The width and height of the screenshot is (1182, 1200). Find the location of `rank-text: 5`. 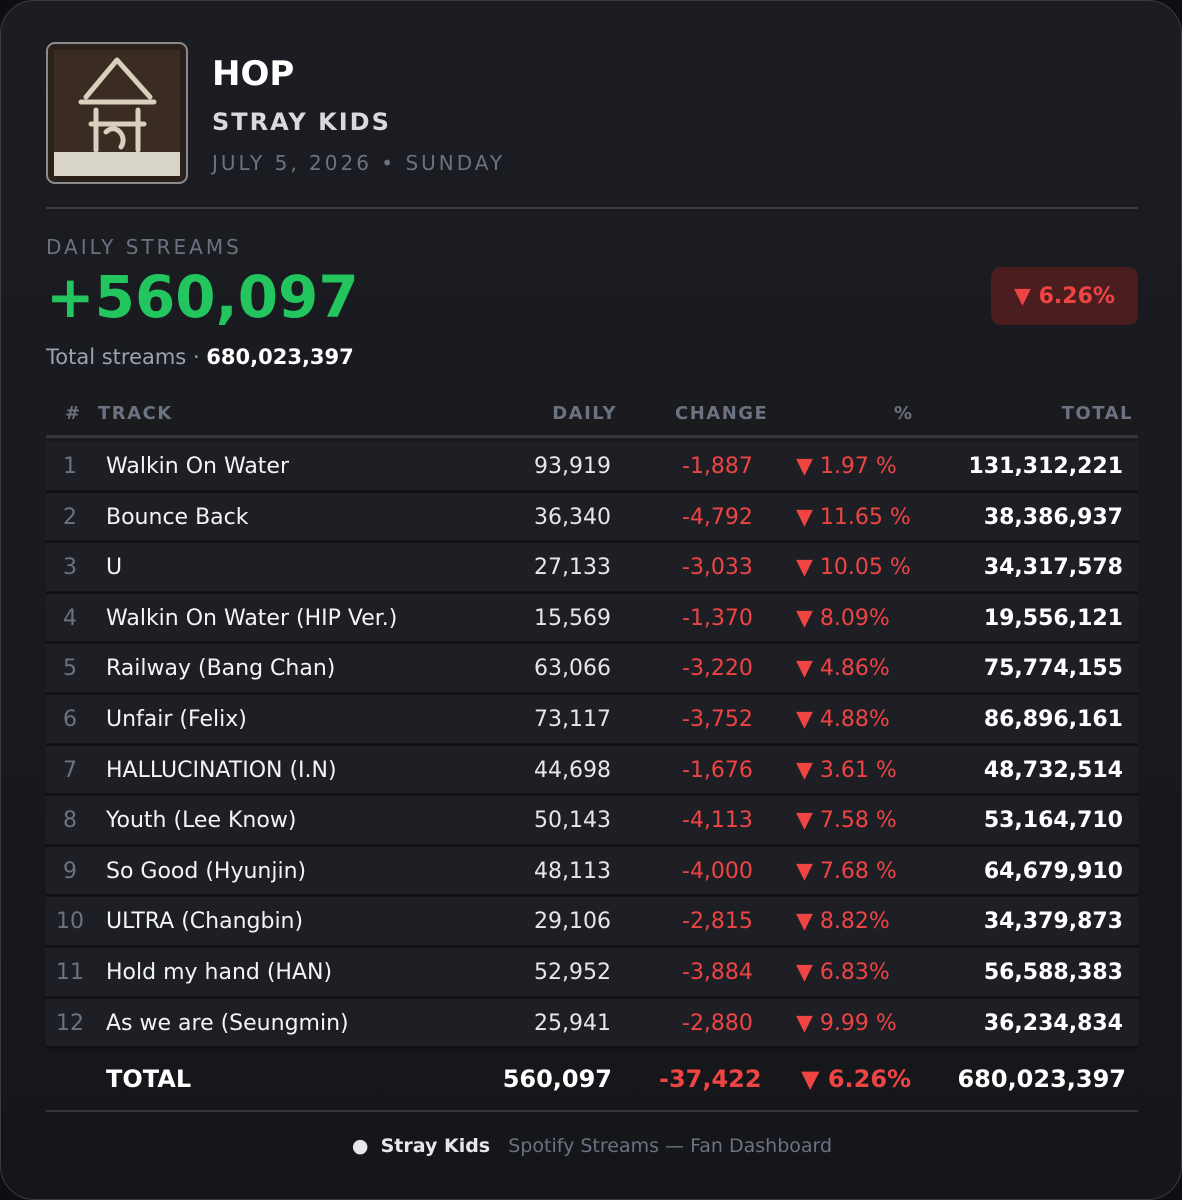

rank-text: 5 is located at coordinates (70, 669).